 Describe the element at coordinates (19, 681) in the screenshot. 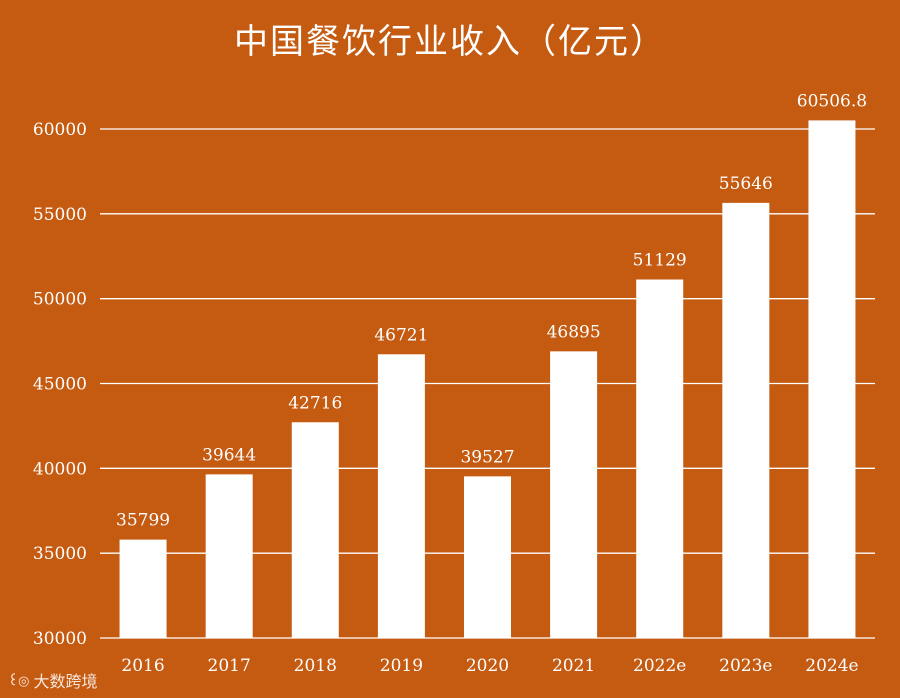

I see `logo-icon: ꒰◎` at that location.